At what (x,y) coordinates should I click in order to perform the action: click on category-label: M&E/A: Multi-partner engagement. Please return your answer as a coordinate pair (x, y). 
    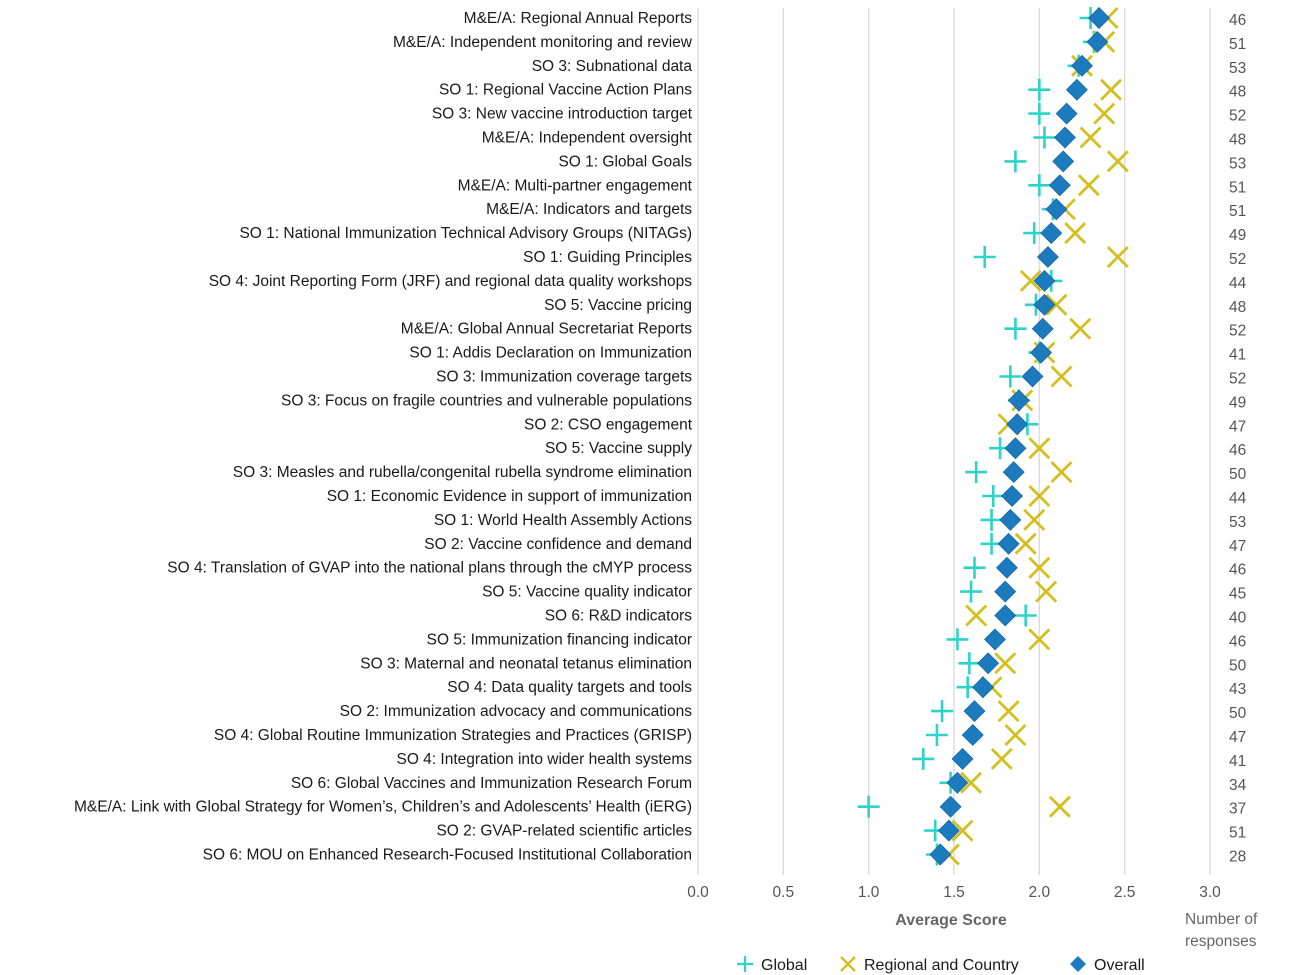
    Looking at the image, I should click on (575, 185).